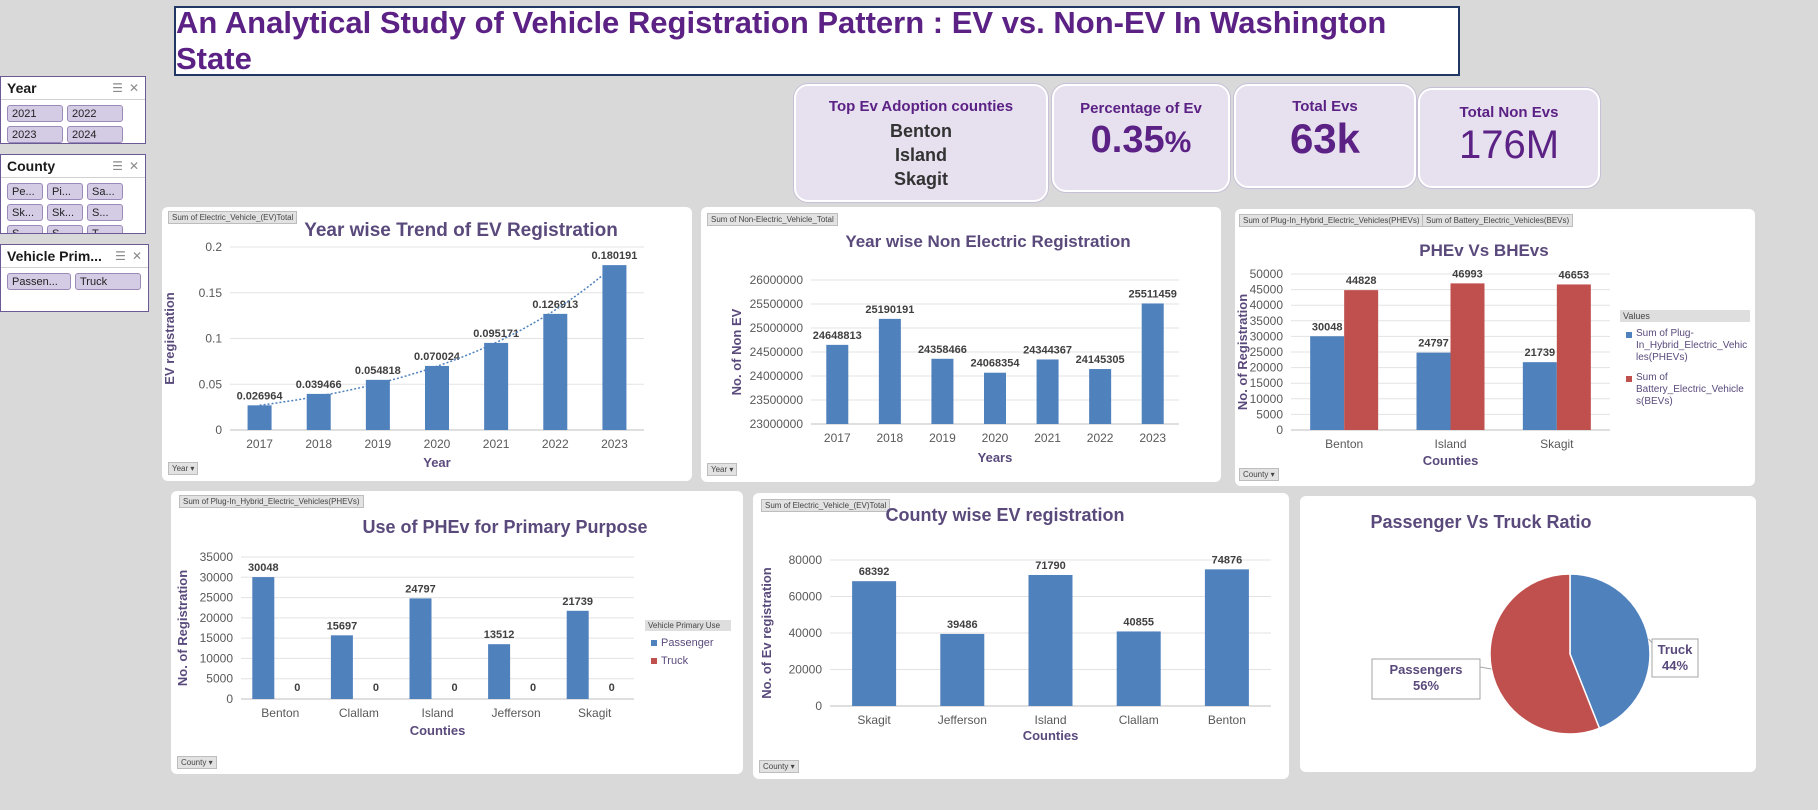 This screenshot has height=810, width=1818. Describe the element at coordinates (438, 730) in the screenshot. I see `x-axis-title: Counties` at that location.